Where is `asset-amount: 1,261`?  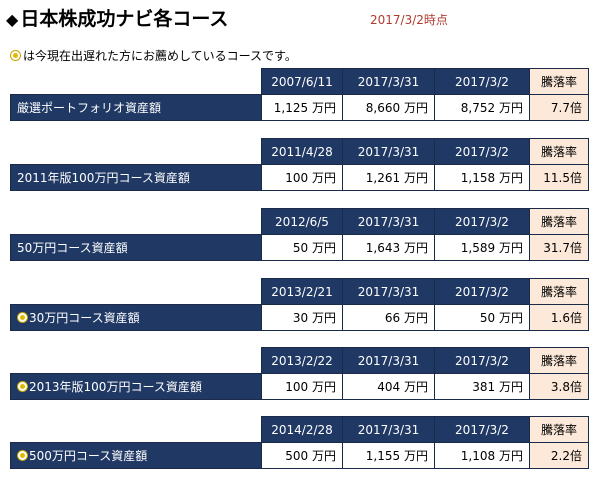 asset-amount: 1,261 is located at coordinates (383, 178).